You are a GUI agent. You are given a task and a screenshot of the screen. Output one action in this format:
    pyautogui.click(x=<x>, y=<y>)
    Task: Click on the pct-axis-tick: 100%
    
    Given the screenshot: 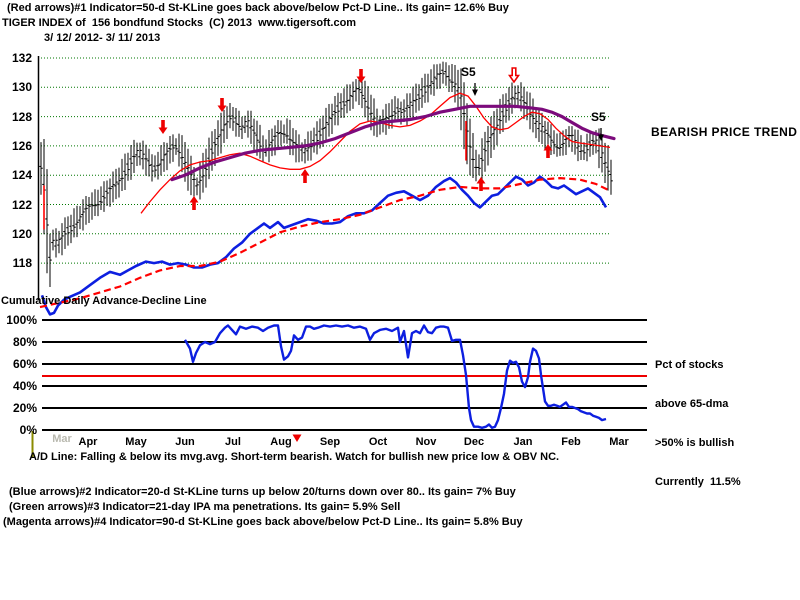 What is the action you would take?
    pyautogui.click(x=21, y=320)
    